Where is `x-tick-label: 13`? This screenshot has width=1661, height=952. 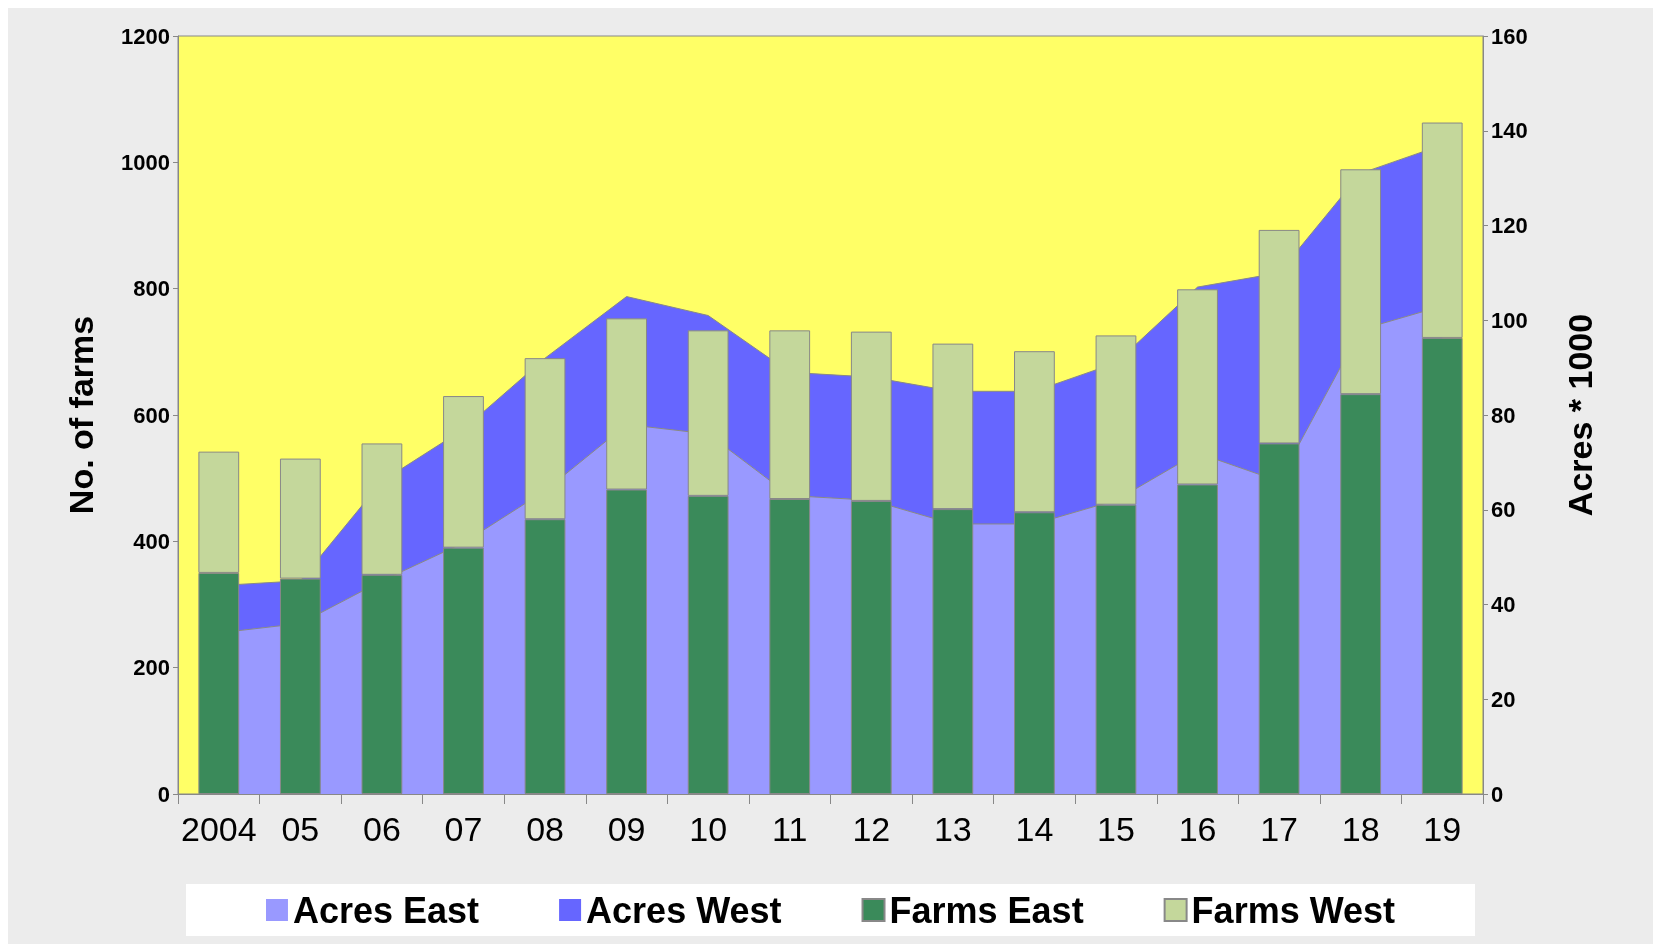 x-tick-label: 13 is located at coordinates (952, 829).